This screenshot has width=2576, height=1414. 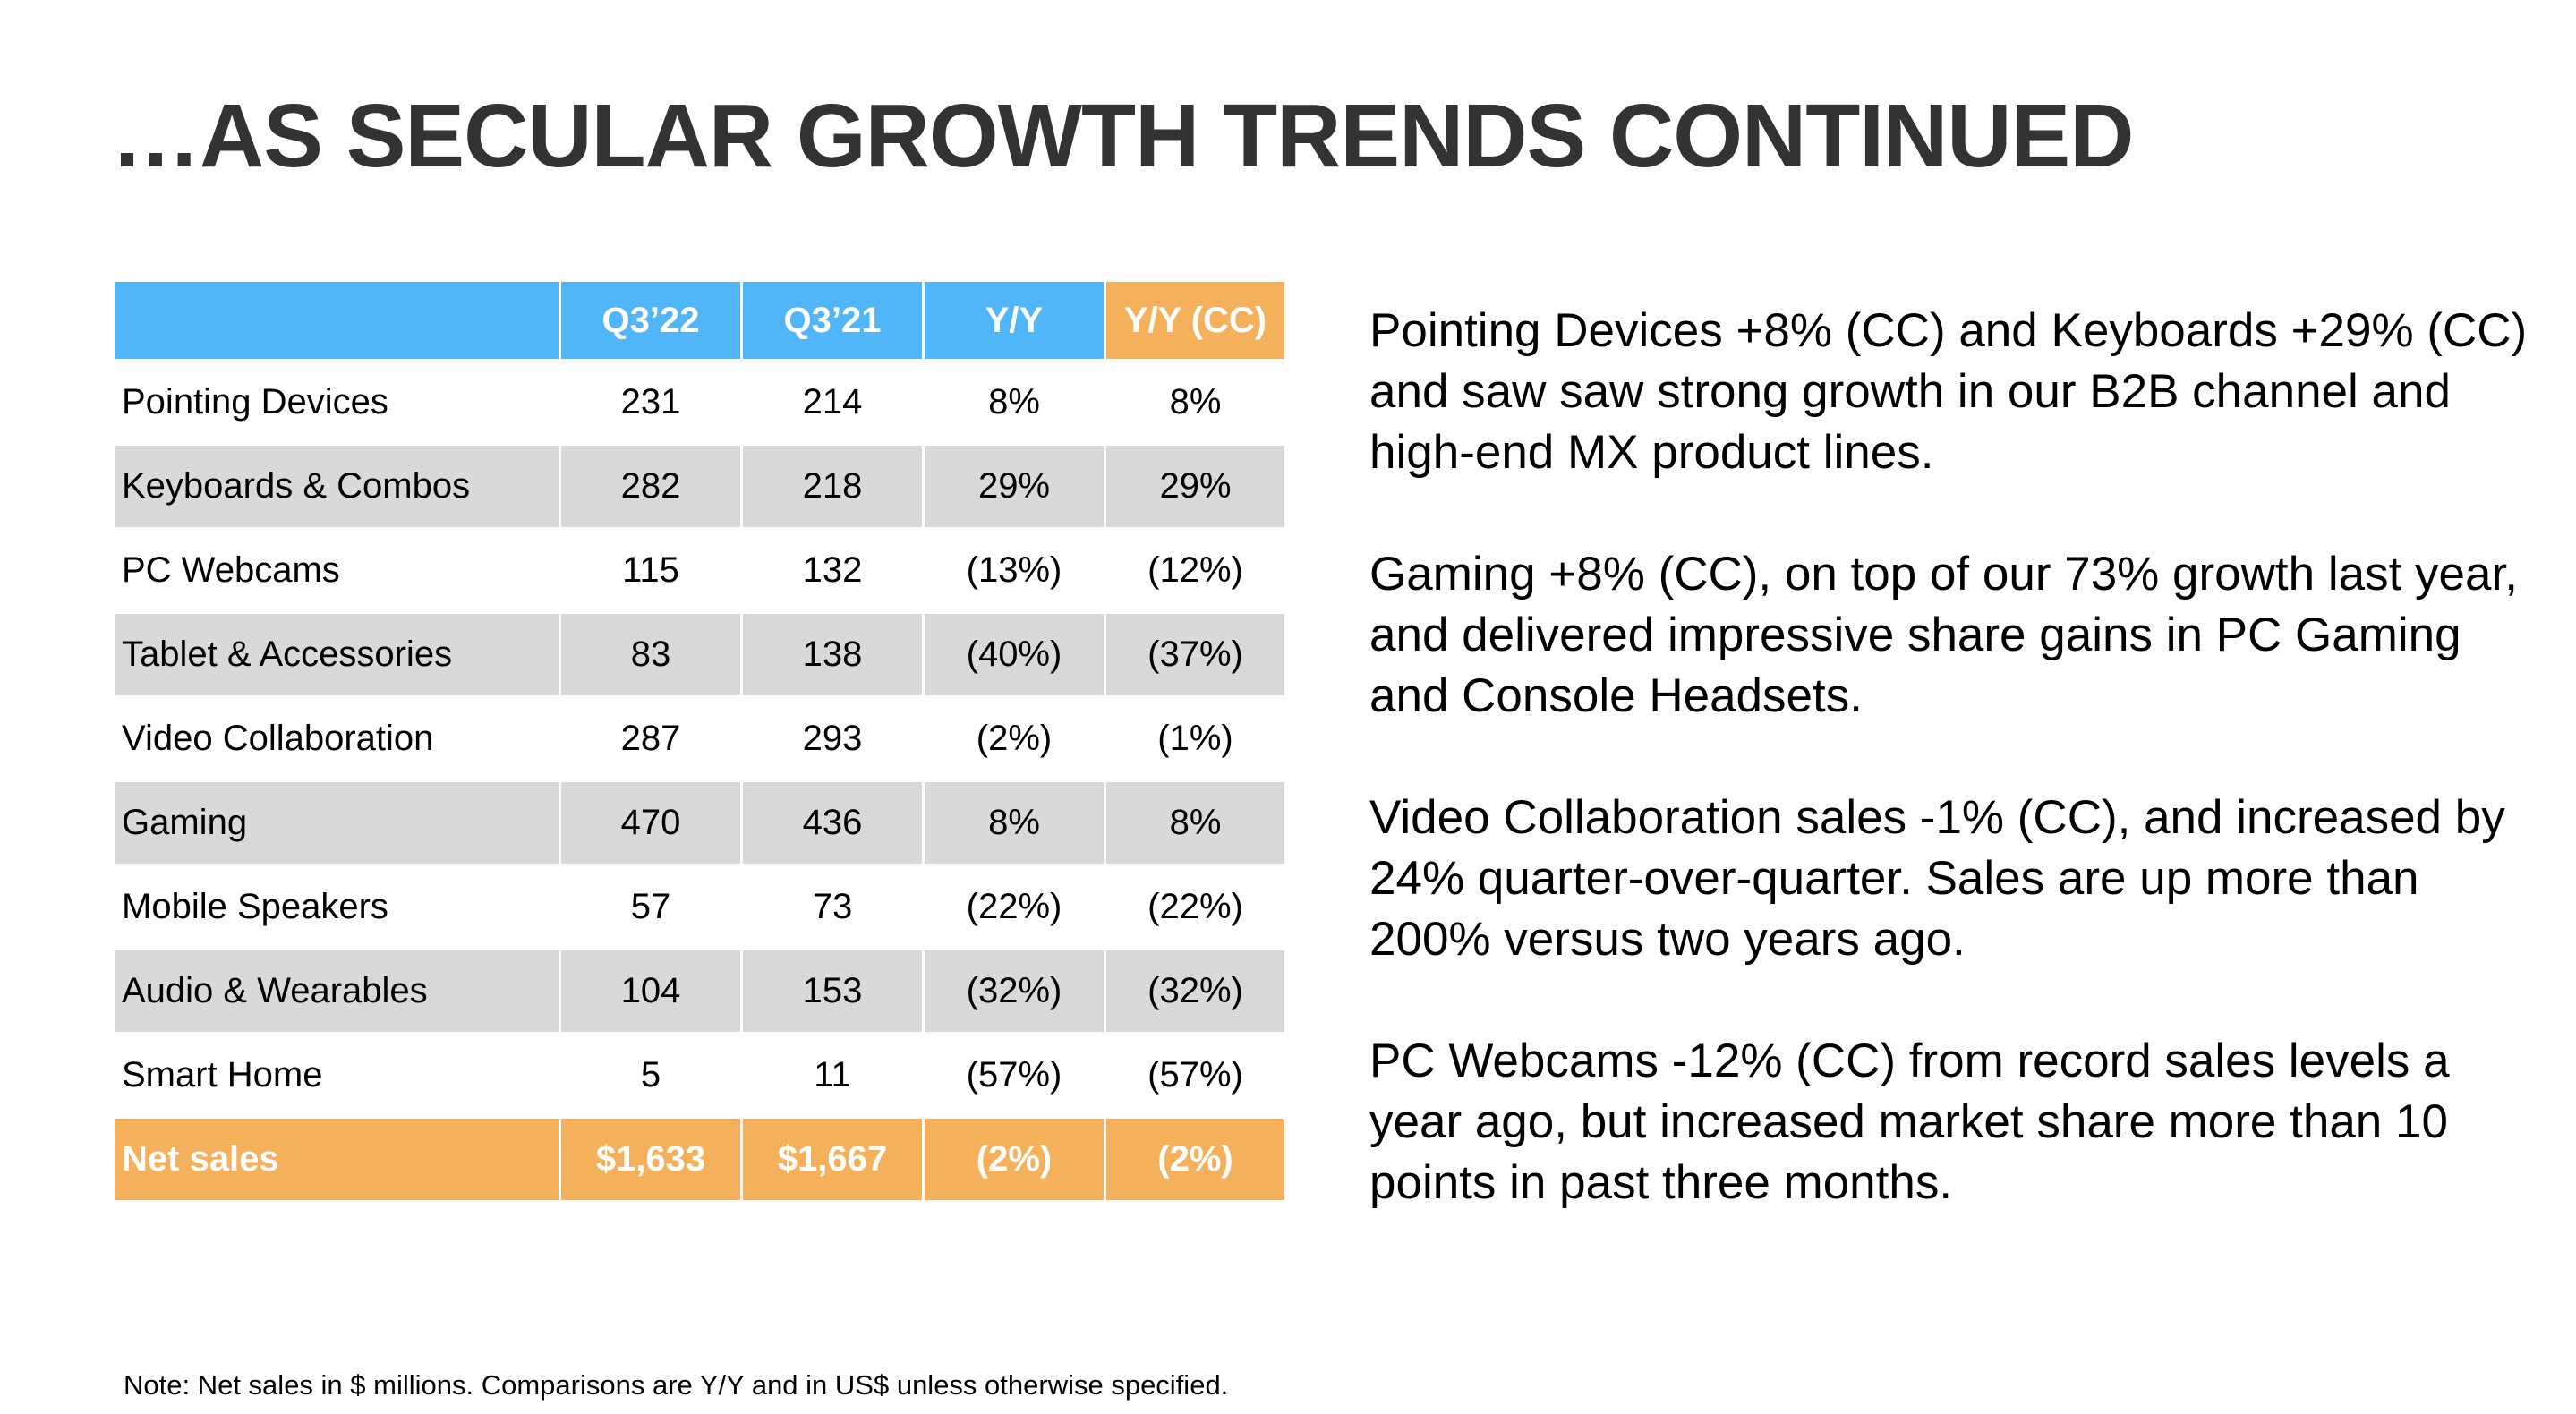 I want to click on total-row: Net sales $1,633 $1,667 (2%) (2%), so click(x=699, y=1159).